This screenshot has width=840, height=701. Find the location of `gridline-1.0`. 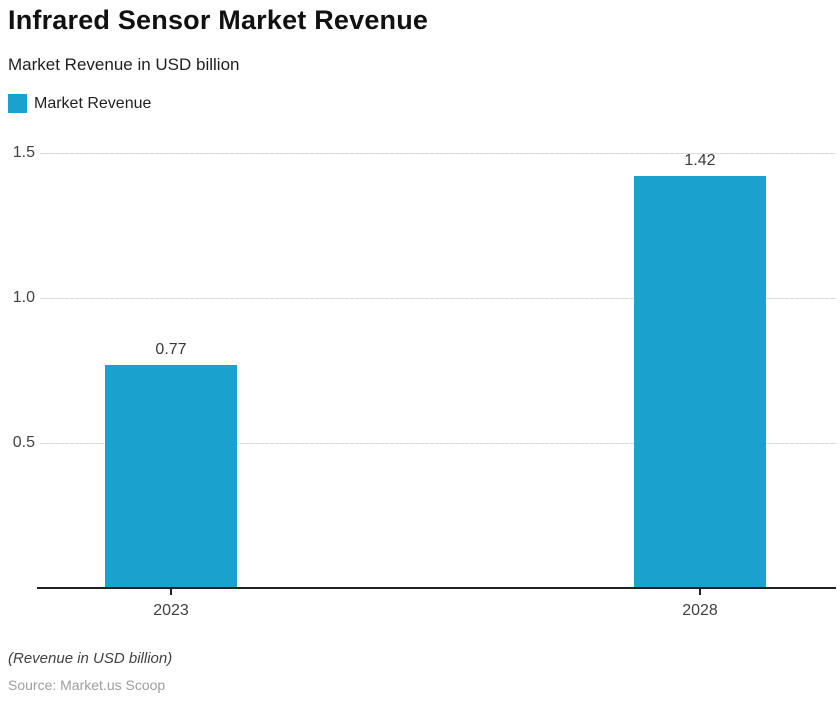

gridline-1.0 is located at coordinates (438, 298).